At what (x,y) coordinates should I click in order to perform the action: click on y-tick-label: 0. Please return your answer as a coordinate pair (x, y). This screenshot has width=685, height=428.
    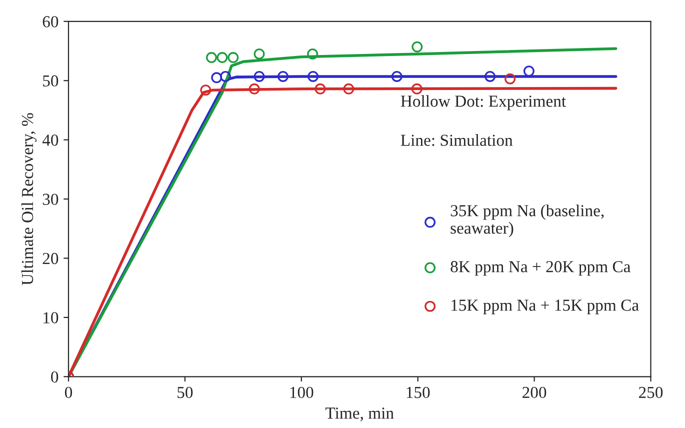
    Looking at the image, I should click on (54, 377).